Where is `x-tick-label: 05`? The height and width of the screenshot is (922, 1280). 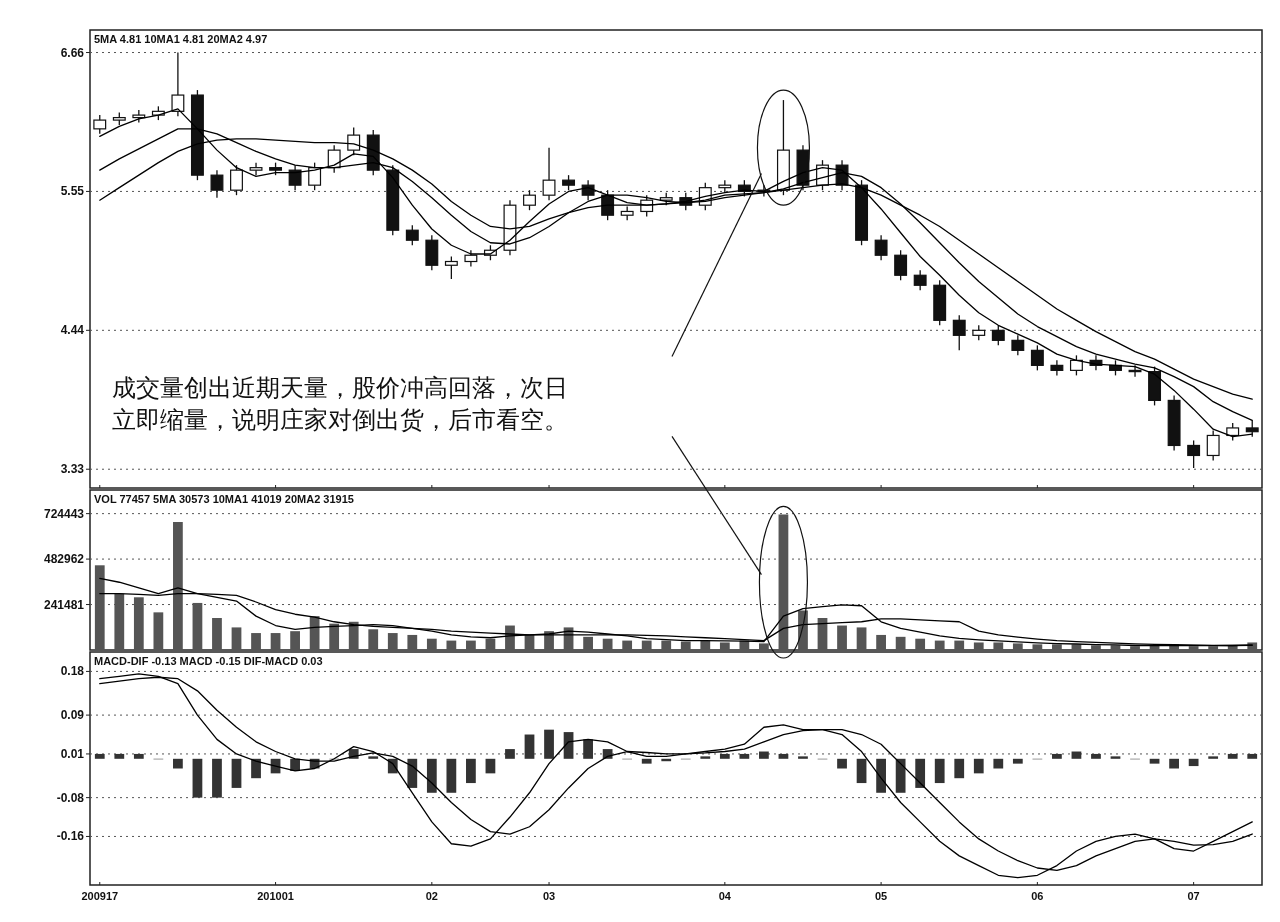
x-tick-label: 05 is located at coordinates (881, 896).